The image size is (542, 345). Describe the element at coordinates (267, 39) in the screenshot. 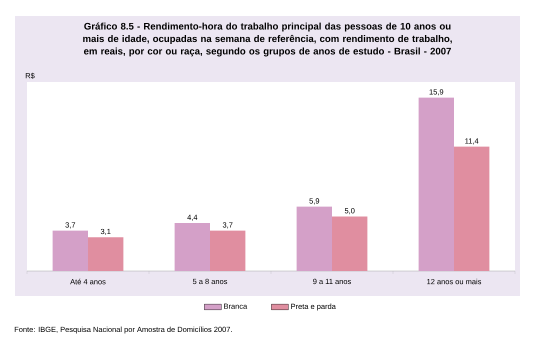

I see `chart-title: Gráfico 8.5 - Rendimento-hora do trabalho principal das pessoas de 10 anos ou mais de idade, ocupadas na semana de referência, com rendimento de trabalho, em reais, por cor ou raça, segundo os grupos de anos de estudo - Brasil - 2007` at that location.